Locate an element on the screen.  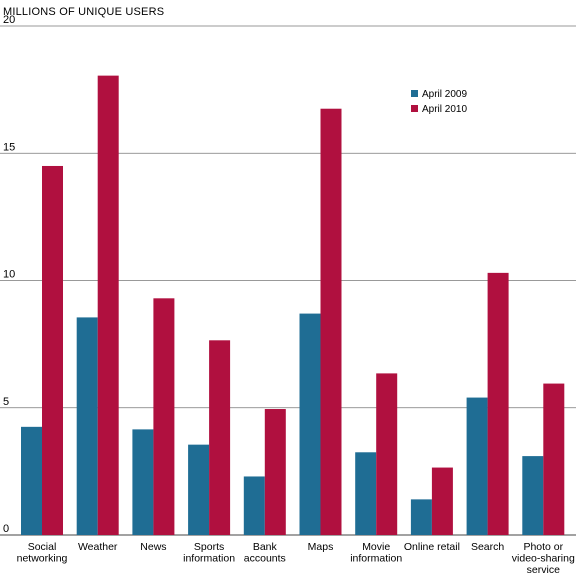
x-tick-label: Social is located at coordinates (42, 547).